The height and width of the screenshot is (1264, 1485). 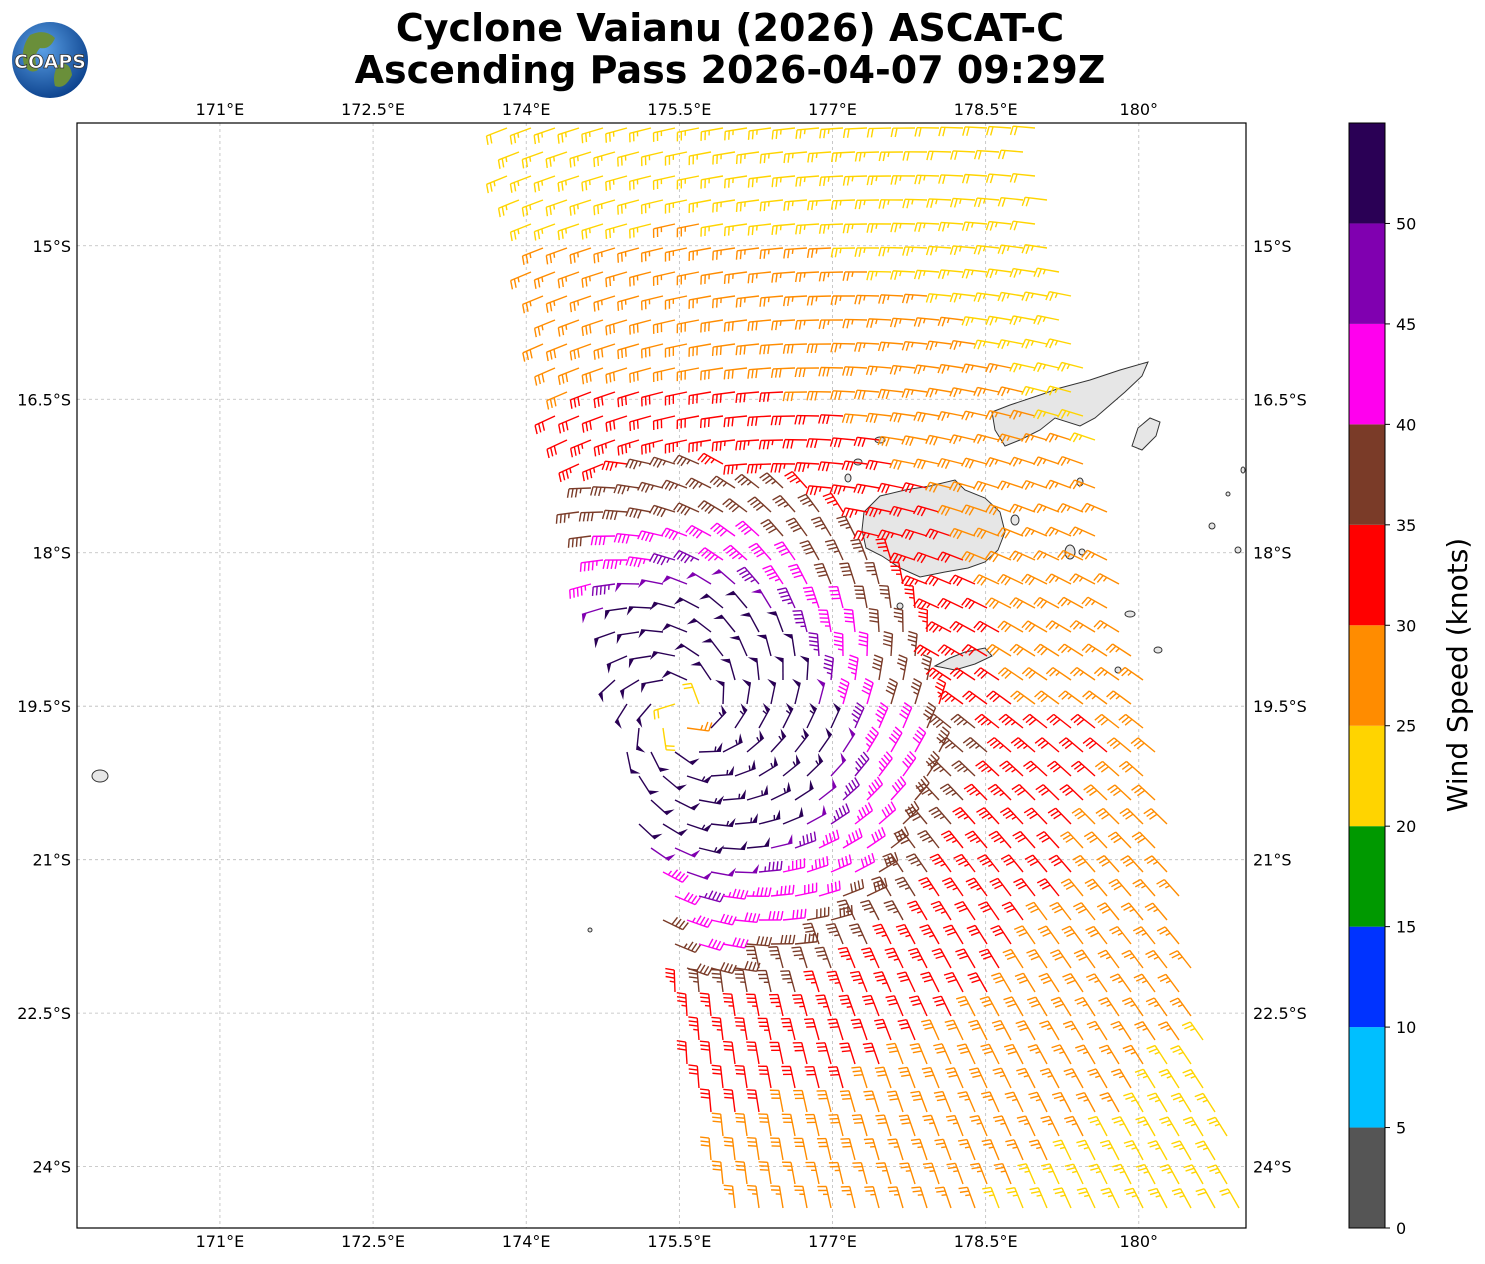 I want to click on colorbar-tick-label: 50, so click(x=1406, y=223).